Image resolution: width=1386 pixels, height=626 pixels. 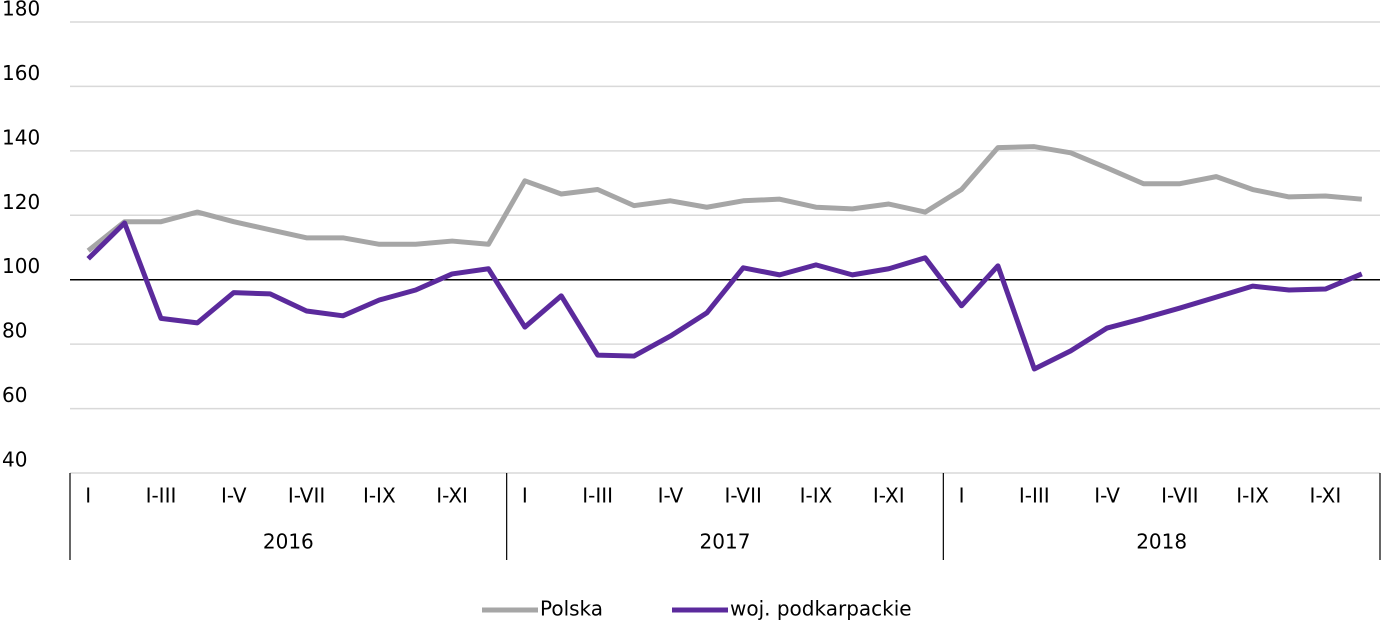 What do you see at coordinates (821, 609) in the screenshot?
I see `legend-label: woj. podkarpackie` at bounding box center [821, 609].